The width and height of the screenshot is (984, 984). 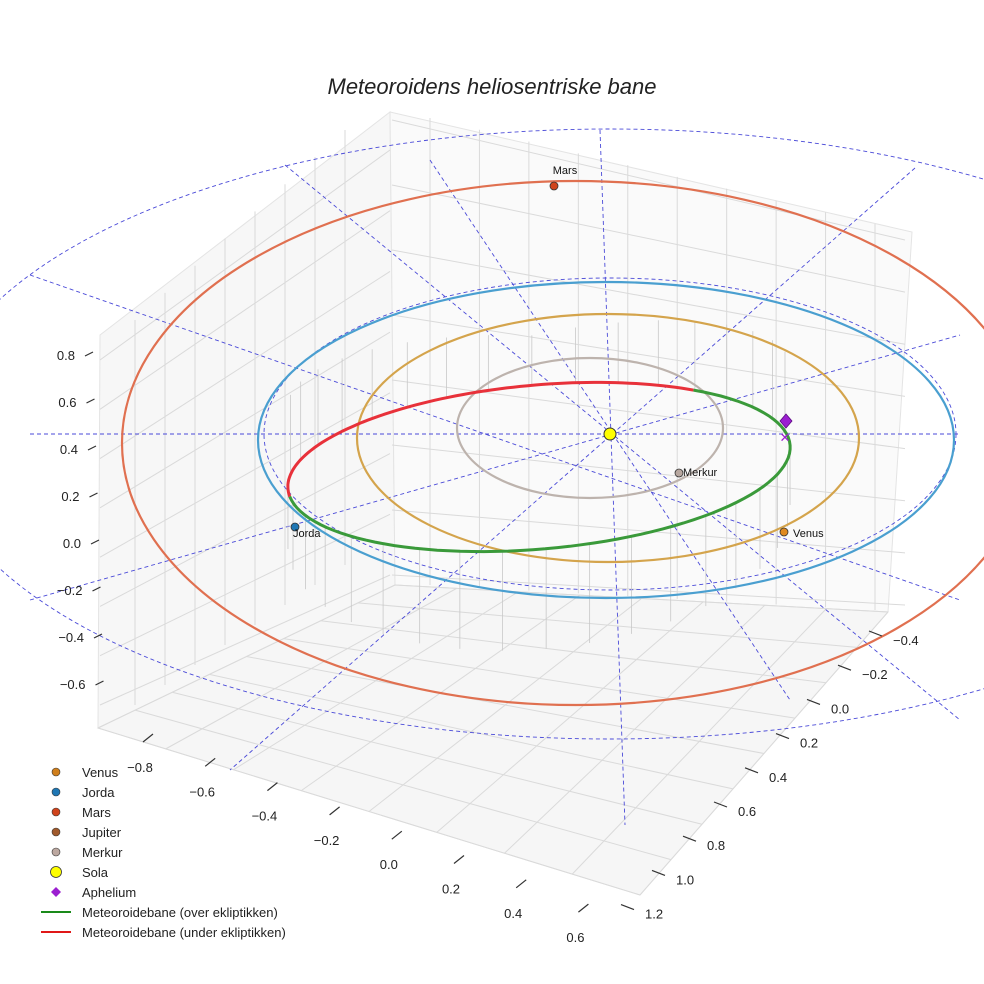 What do you see at coordinates (679, 473) in the screenshot?
I see `planet-marker-merkur` at bounding box center [679, 473].